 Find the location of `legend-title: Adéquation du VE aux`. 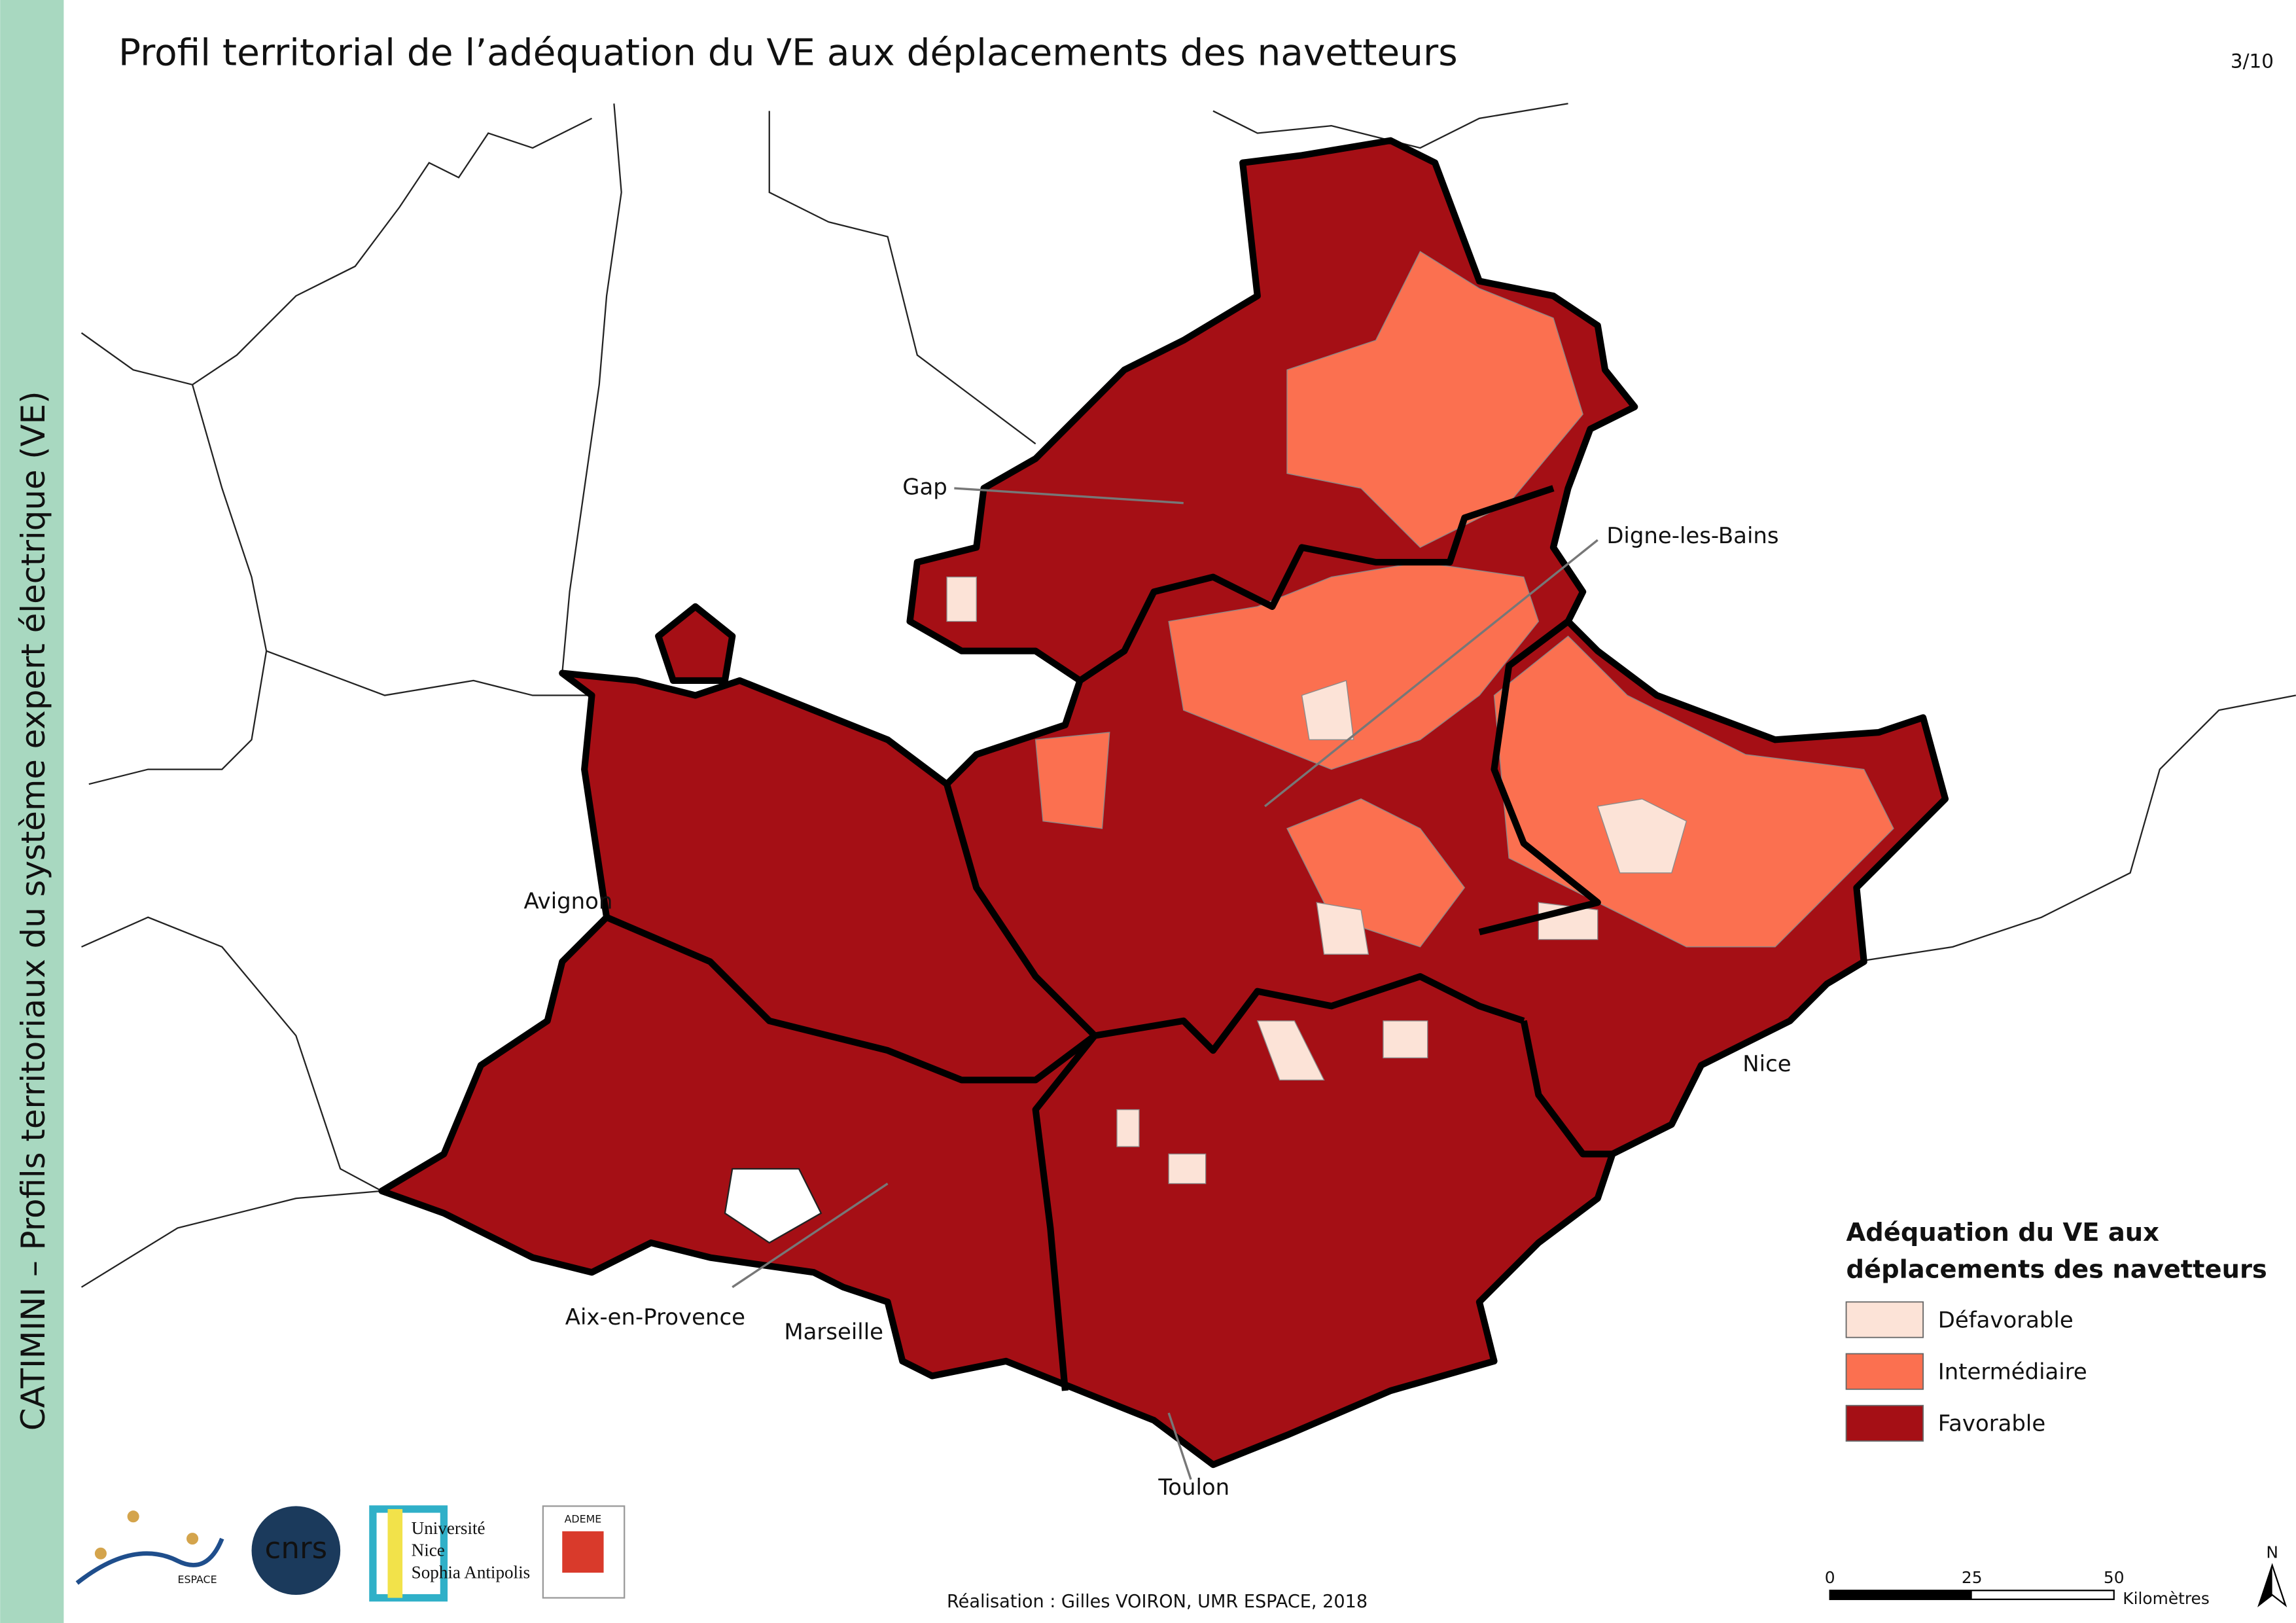

legend-title: Adéquation du VE aux is located at coordinates (2003, 1232).